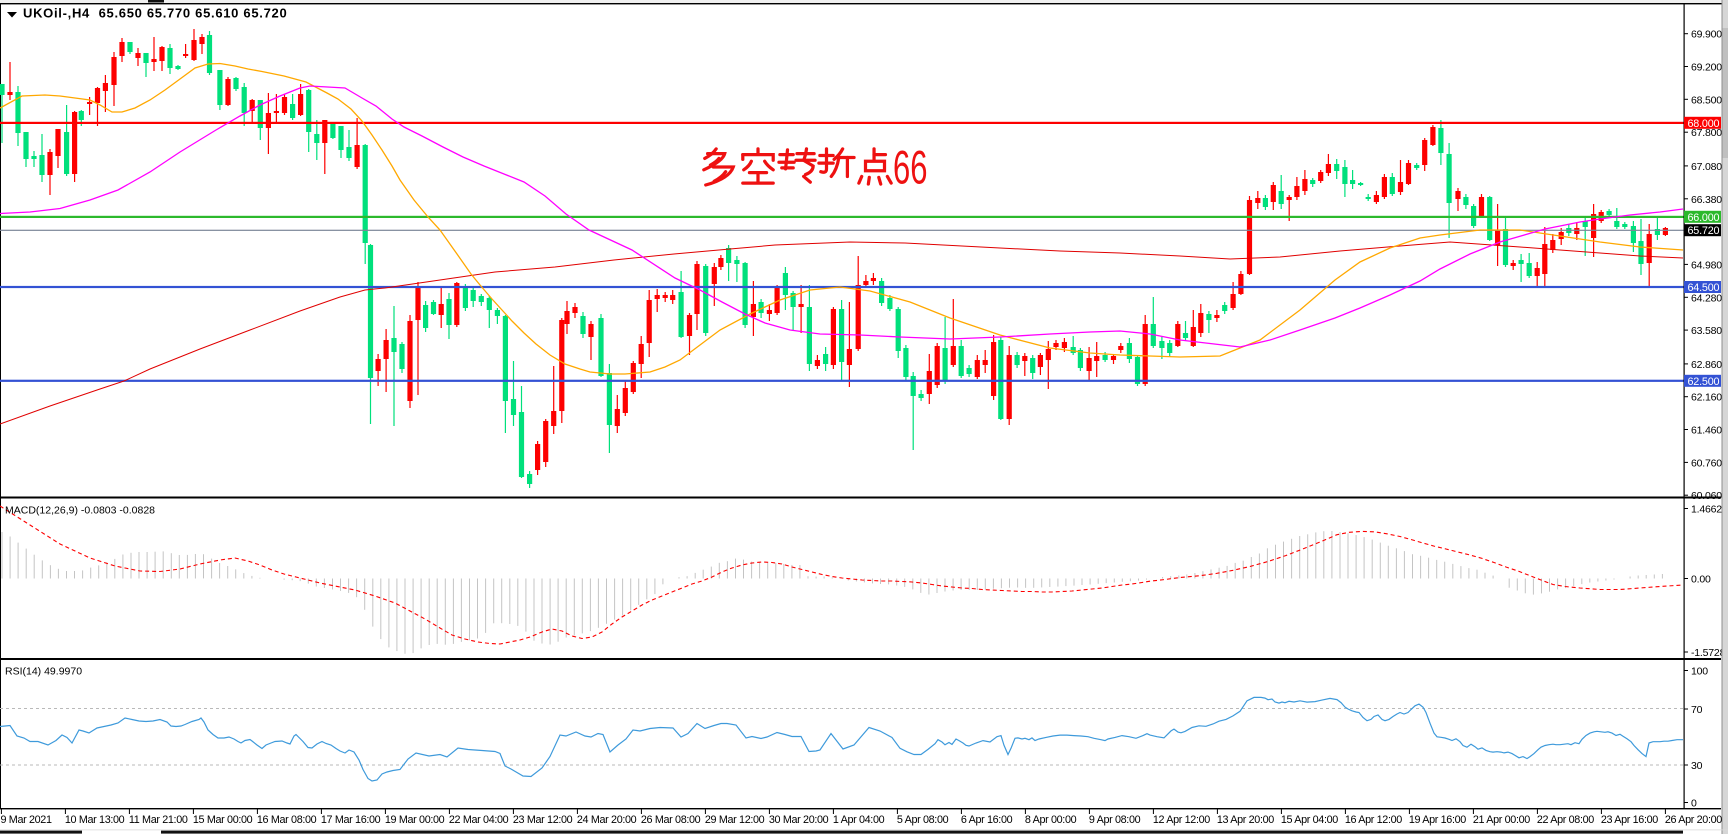 The image size is (1728, 834). Describe the element at coordinates (1706, 35) in the screenshot. I see `svg-text: 69.900` at that location.